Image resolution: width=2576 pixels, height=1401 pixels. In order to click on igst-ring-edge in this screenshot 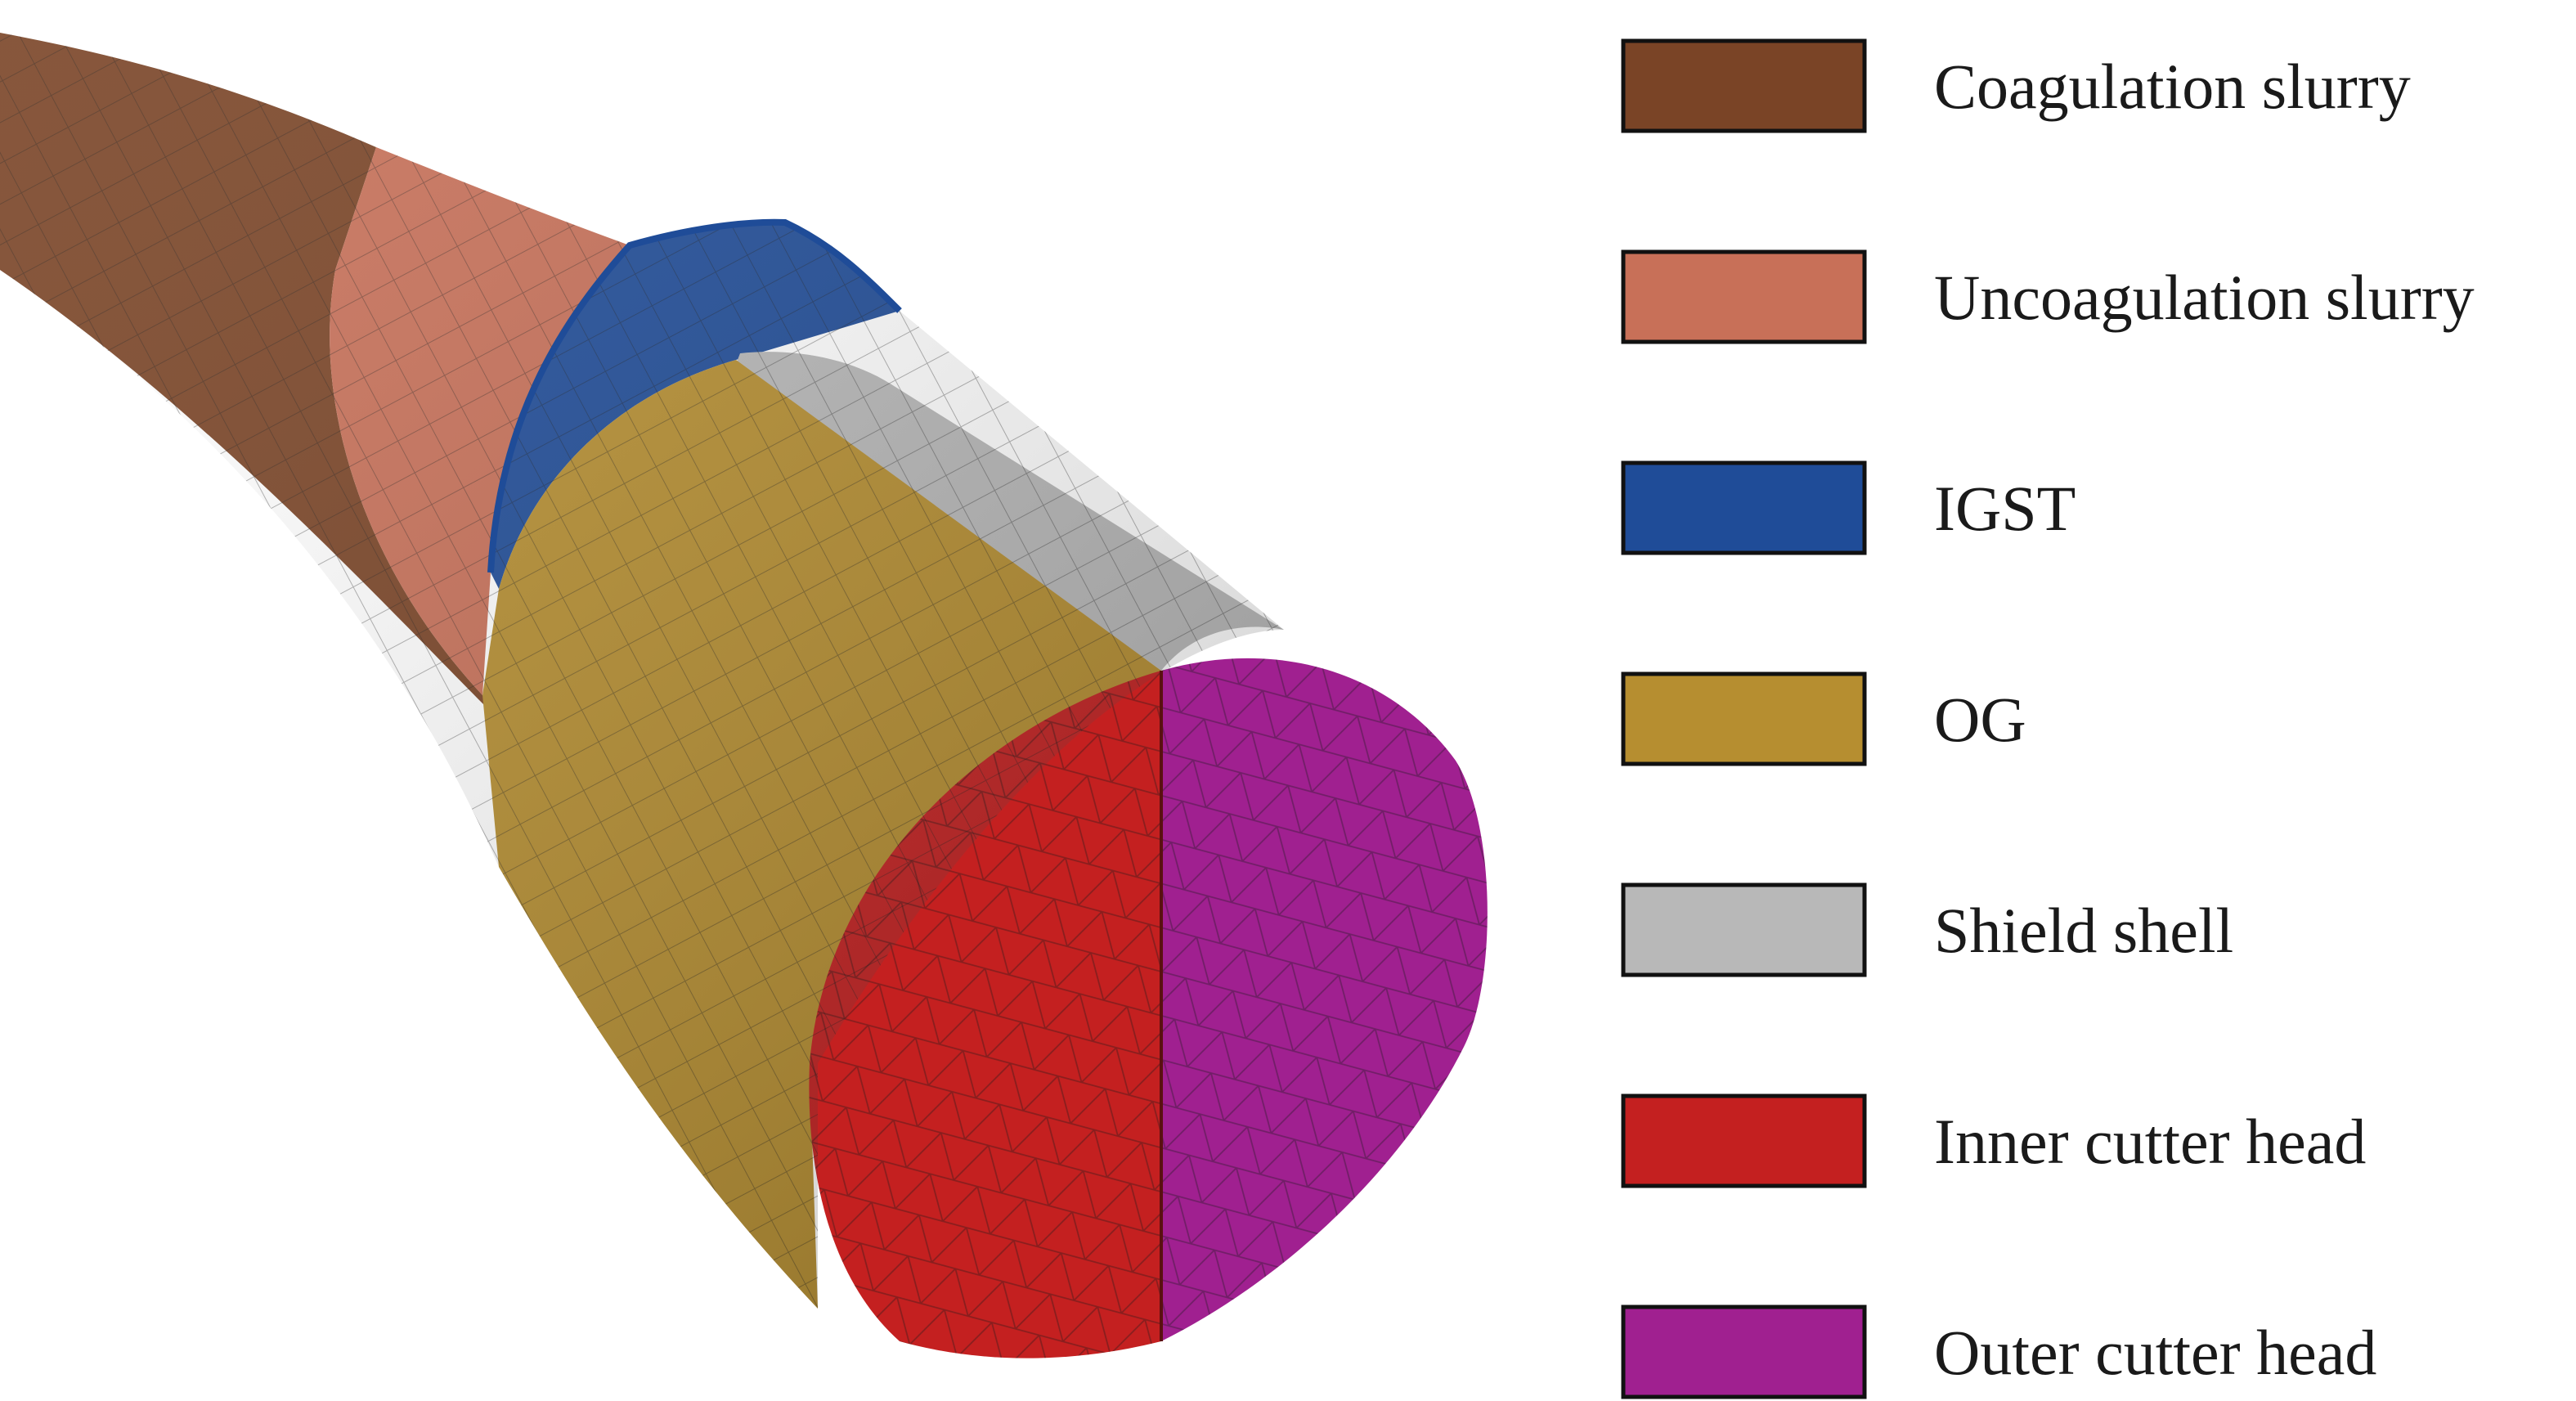, I will do `click(695, 395)`.